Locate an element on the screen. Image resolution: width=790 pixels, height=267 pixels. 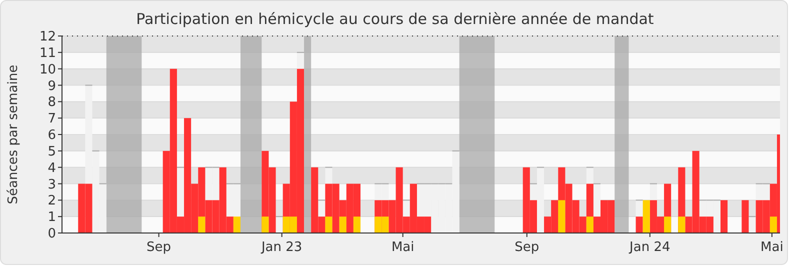
y-tick-label: 4 is located at coordinates (52, 168).